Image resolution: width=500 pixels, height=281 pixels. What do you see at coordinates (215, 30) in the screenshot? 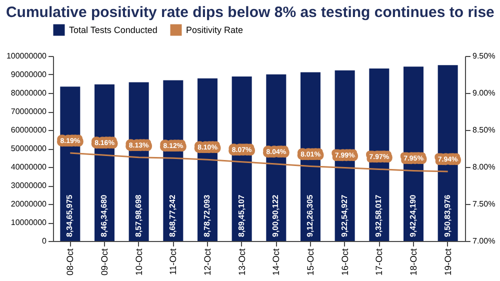
I see `legend-label: Positivity Rate` at bounding box center [215, 30].